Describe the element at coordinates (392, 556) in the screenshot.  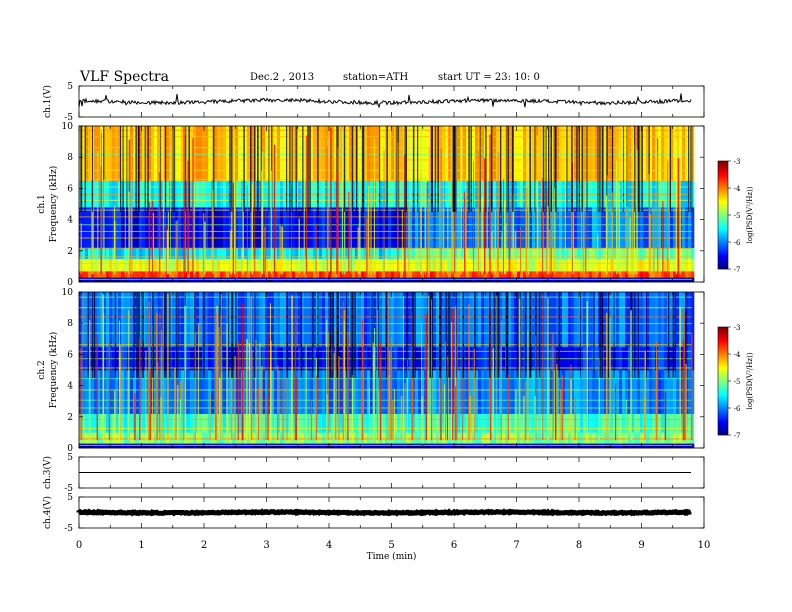
I see `x-axis-label: Time (min)` at that location.